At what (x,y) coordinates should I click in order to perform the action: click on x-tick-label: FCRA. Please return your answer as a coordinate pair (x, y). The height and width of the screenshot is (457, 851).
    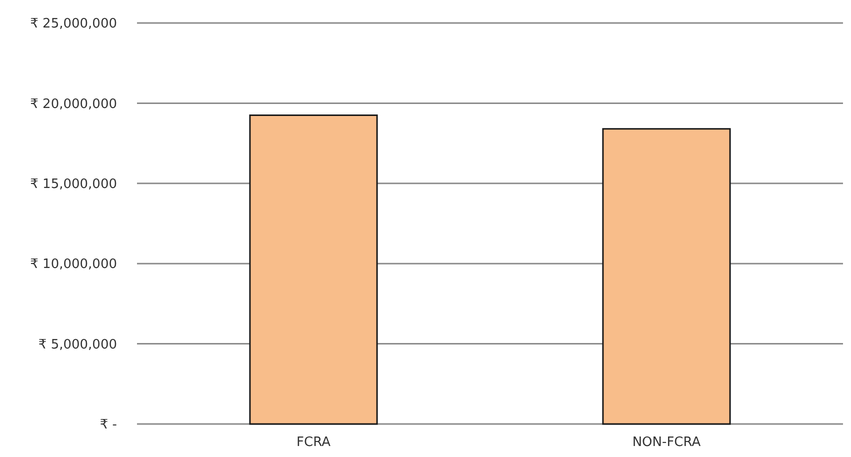
    Looking at the image, I should click on (313, 442).